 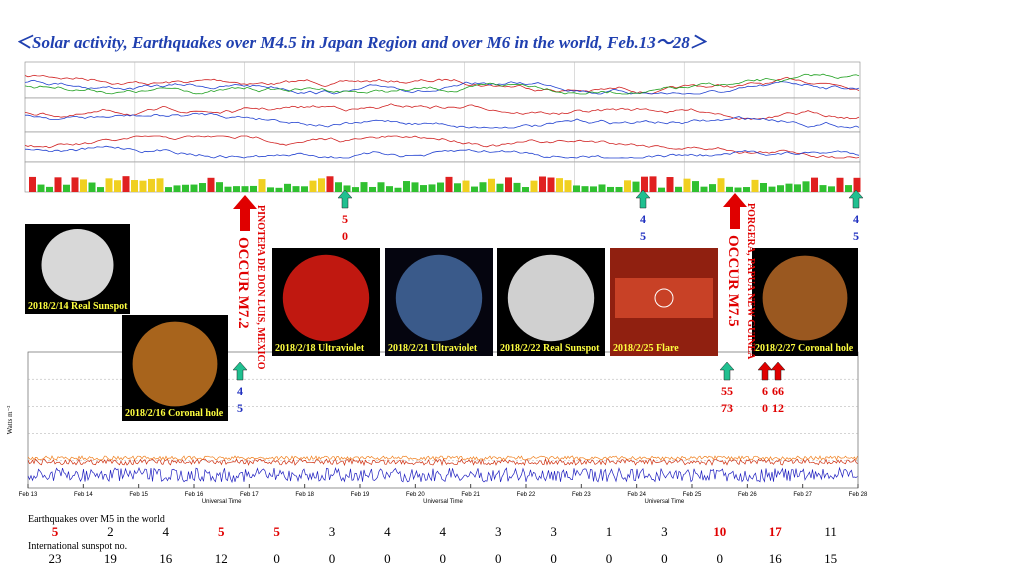 What do you see at coordinates (636, 495) in the screenshot?
I see `x-tick-label: Feb 24` at bounding box center [636, 495].